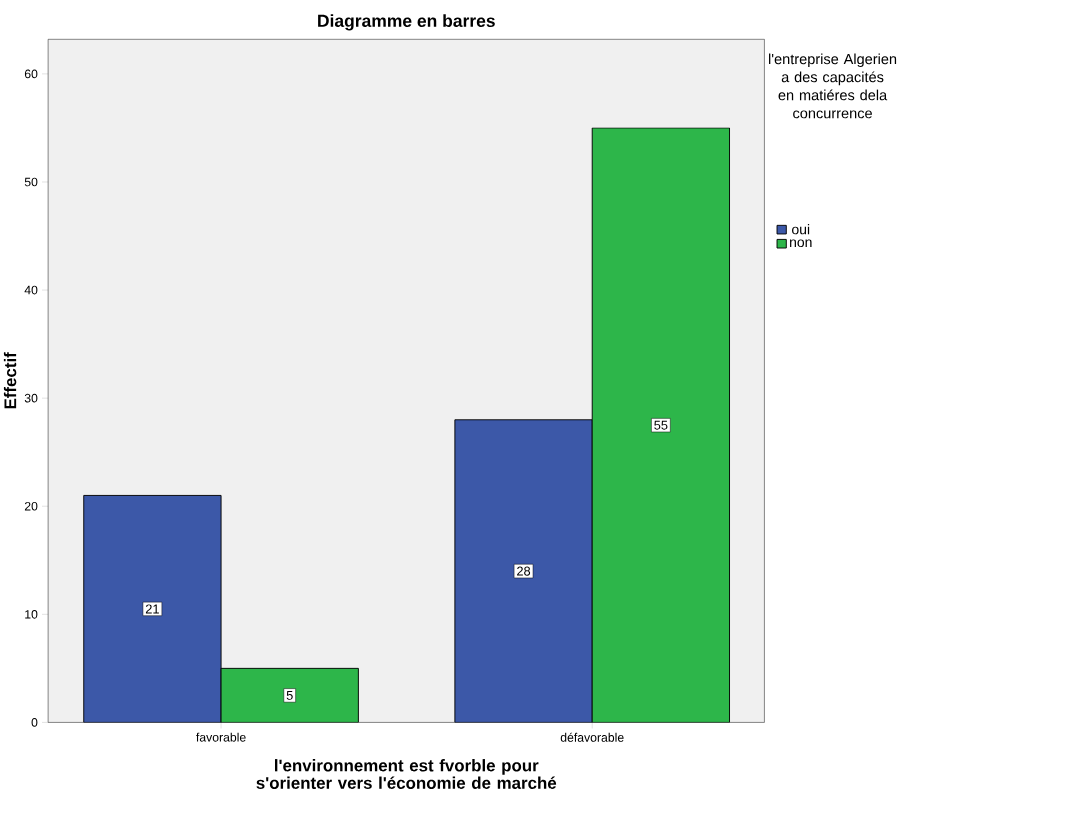  I want to click on y-tick-label: 10, so click(31, 614).